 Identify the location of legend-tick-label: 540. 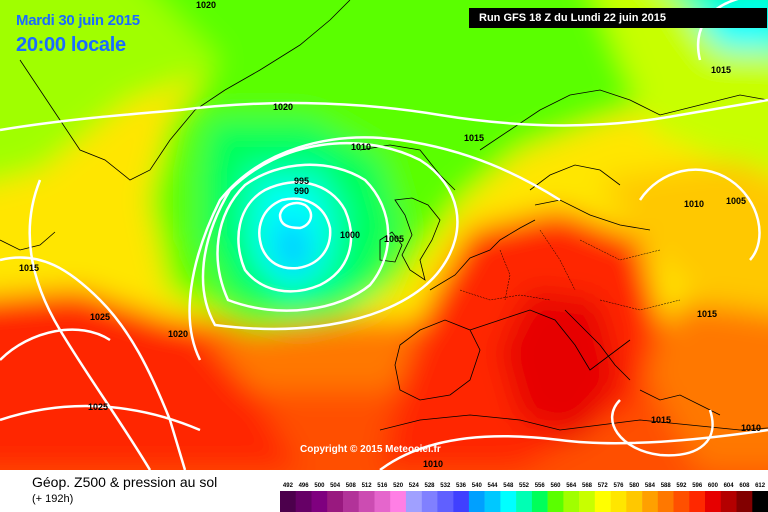
(477, 486).